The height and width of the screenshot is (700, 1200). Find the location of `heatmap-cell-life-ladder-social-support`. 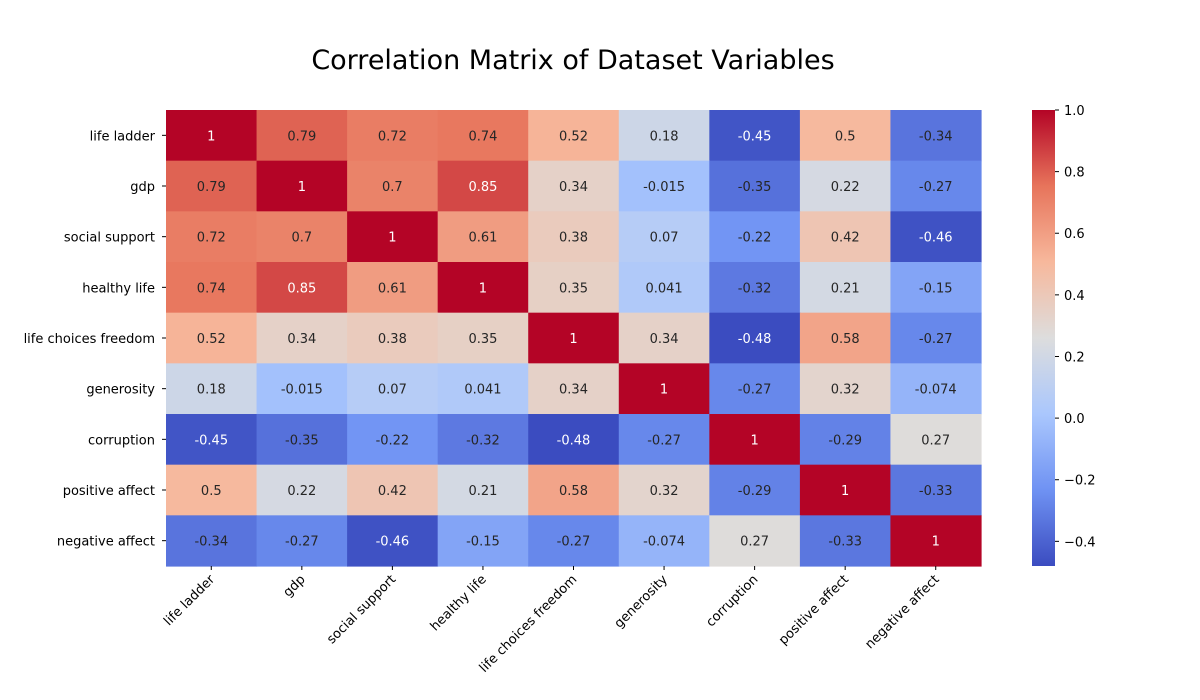

heatmap-cell-life-ladder-social-support is located at coordinates (393, 136).